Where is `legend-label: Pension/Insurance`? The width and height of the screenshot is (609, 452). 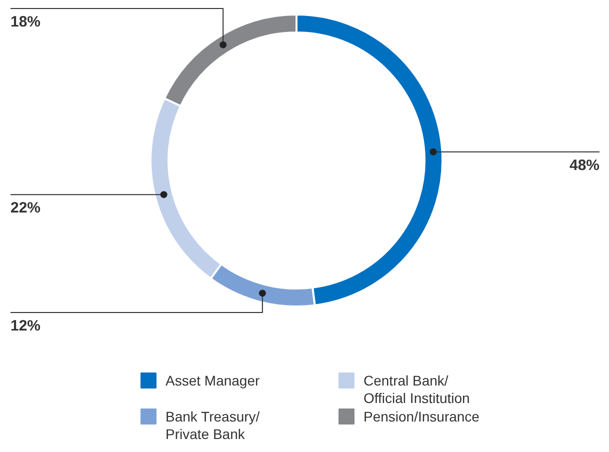
legend-label: Pension/Insurance is located at coordinates (422, 416).